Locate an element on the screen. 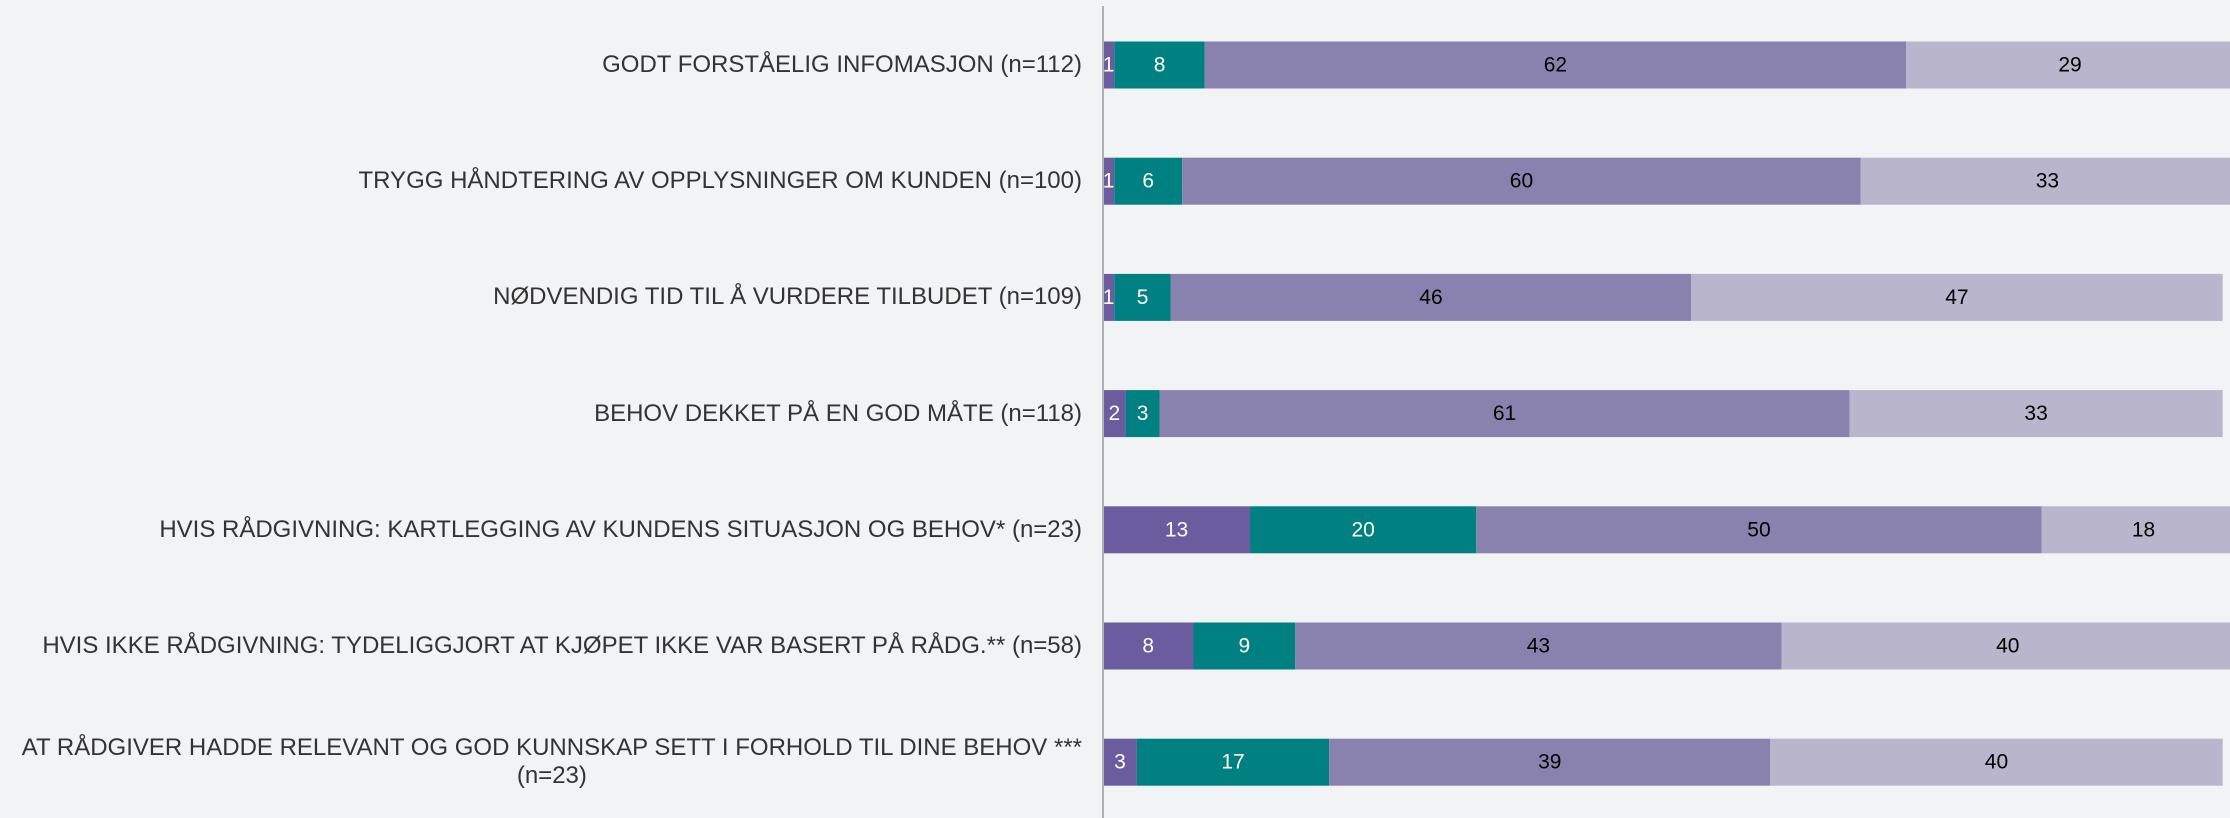 This screenshot has width=2230, height=818. data-label: 43 is located at coordinates (1538, 646).